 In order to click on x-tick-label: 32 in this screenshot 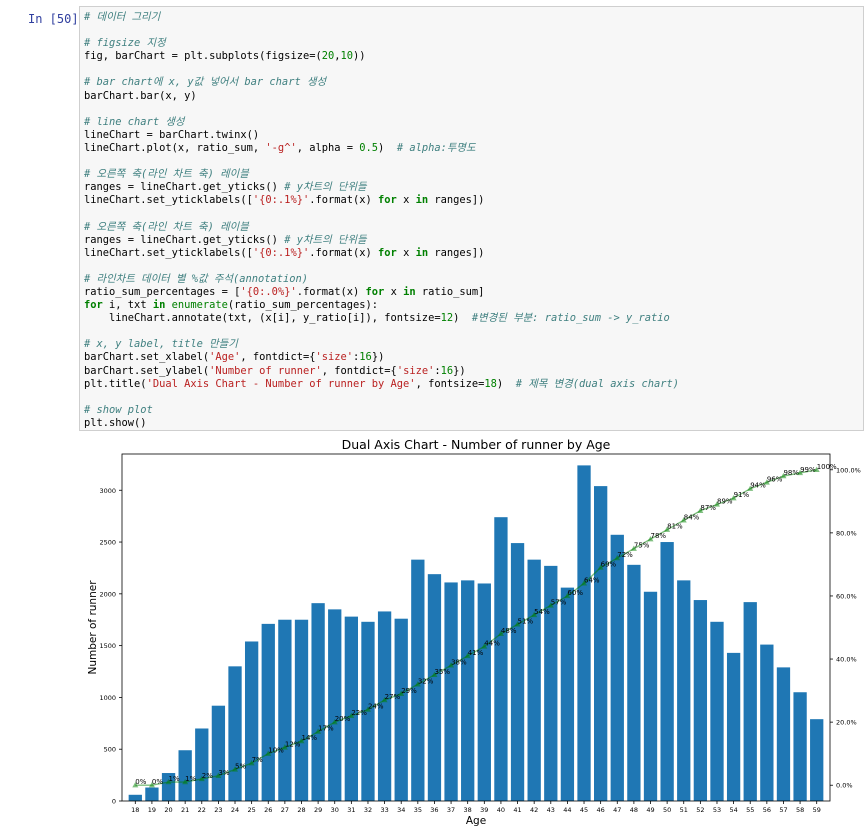, I will do `click(368, 810)`.